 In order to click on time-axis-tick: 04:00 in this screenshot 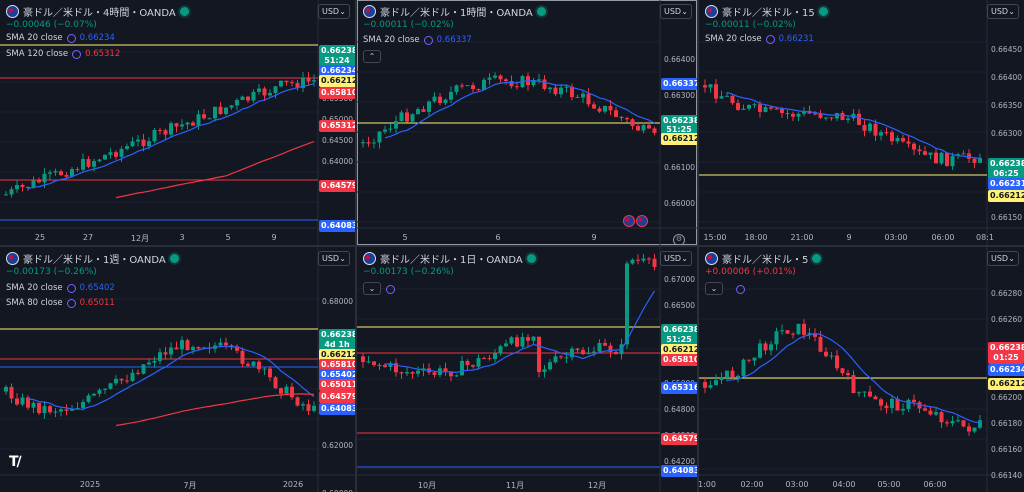, I will do `click(844, 484)`.